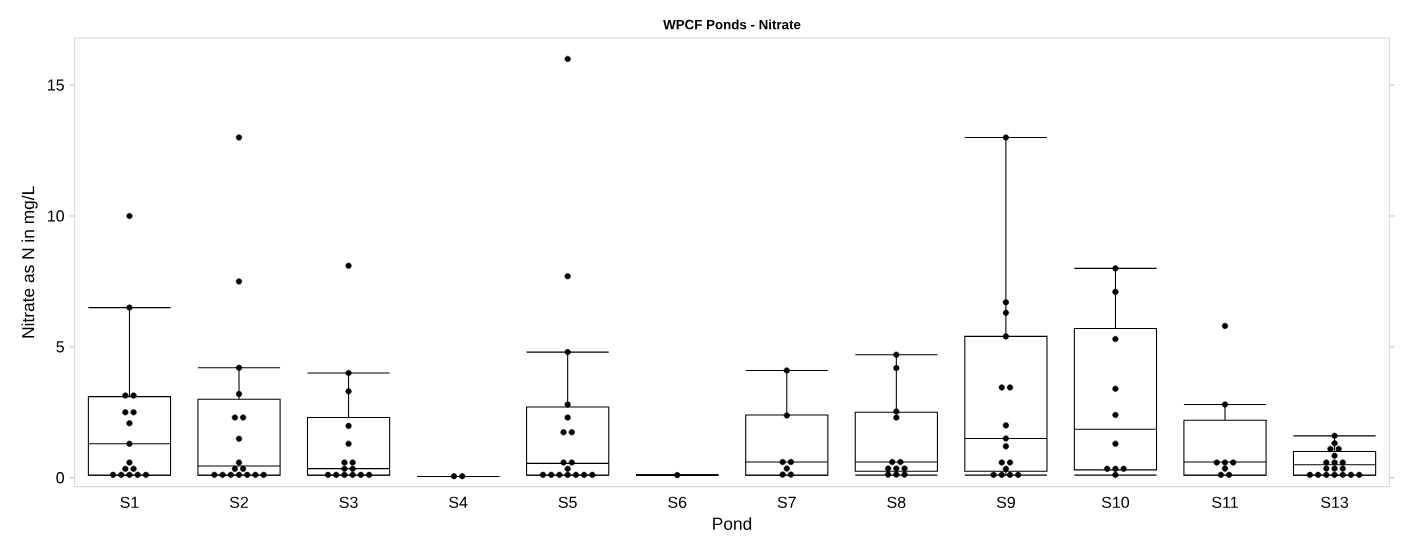 This screenshot has width=1410, height=542. I want to click on y-tick-label: 0, so click(60, 478).